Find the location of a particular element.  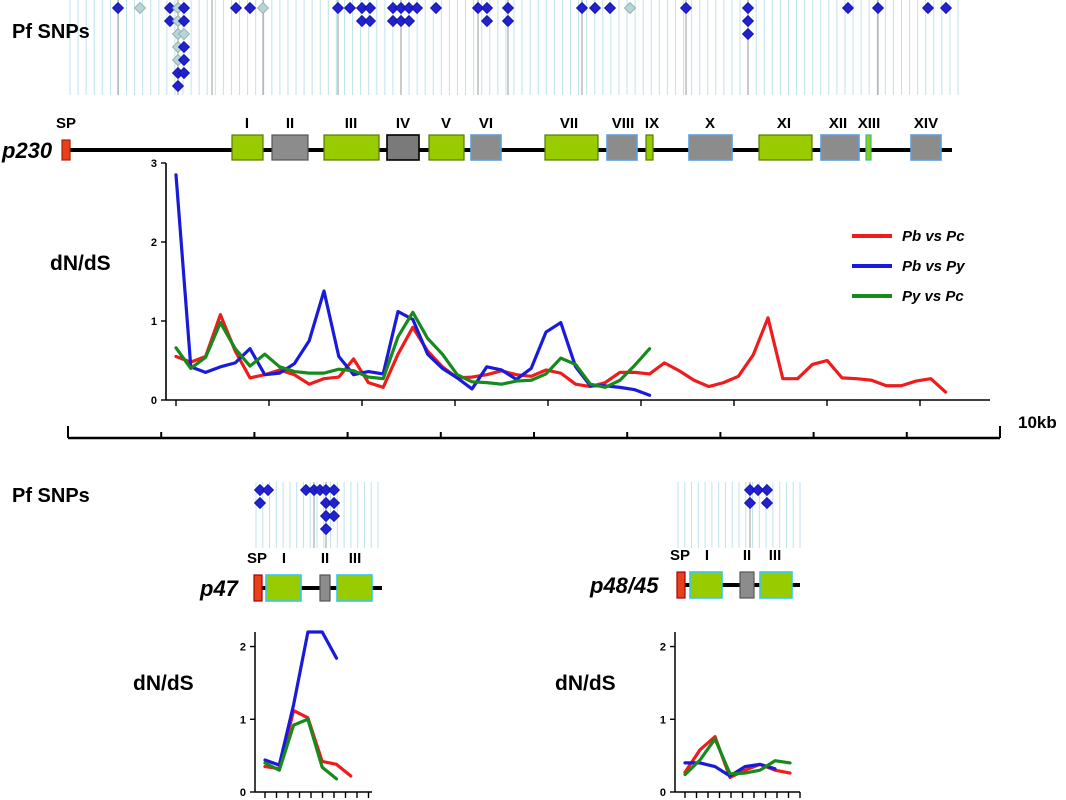

gene-map-p48-45: p48/45 SP I II III is located at coordinates (694, 573).